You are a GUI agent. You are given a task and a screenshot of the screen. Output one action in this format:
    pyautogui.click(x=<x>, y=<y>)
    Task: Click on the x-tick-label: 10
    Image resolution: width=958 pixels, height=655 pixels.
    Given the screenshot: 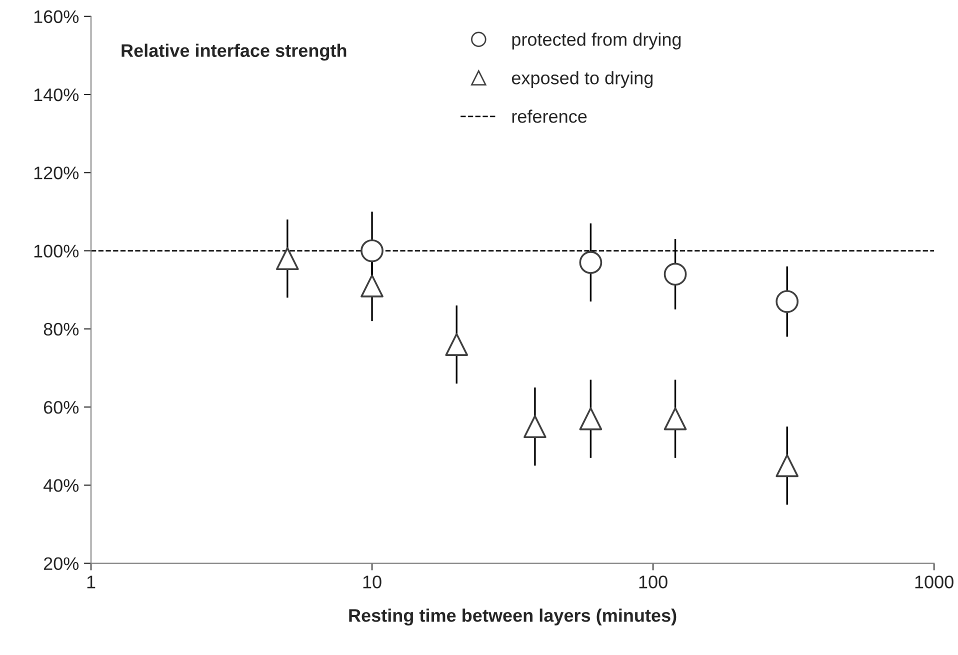 What is the action you would take?
    pyautogui.click(x=372, y=582)
    